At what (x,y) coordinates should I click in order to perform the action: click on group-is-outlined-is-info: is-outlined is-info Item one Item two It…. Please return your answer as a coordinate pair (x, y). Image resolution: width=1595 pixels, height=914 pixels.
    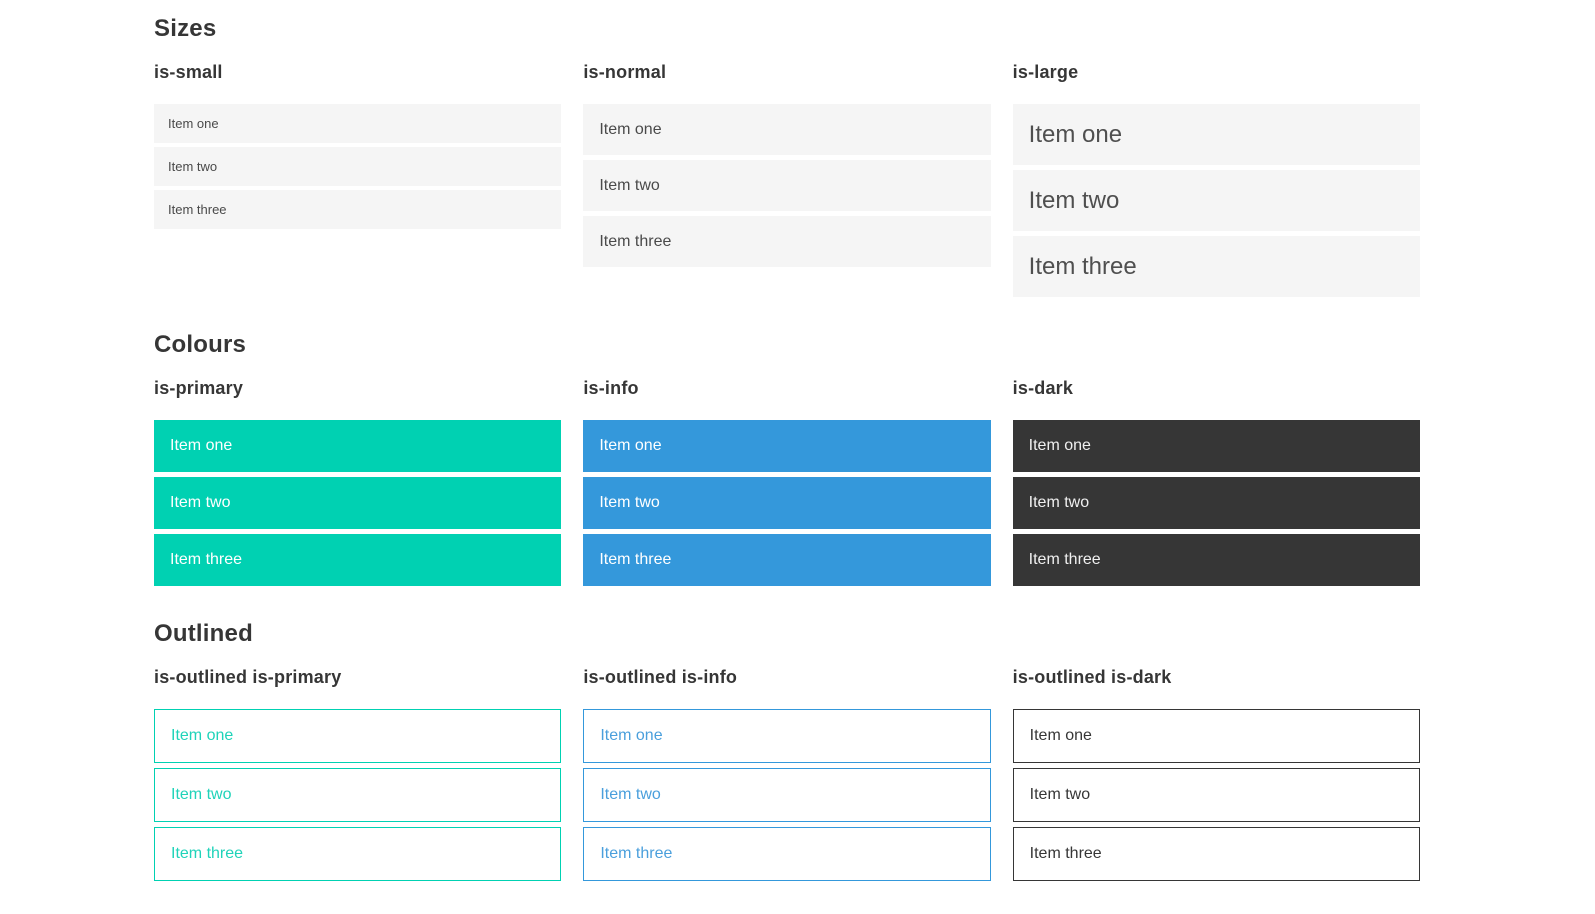
    Looking at the image, I should click on (787, 775).